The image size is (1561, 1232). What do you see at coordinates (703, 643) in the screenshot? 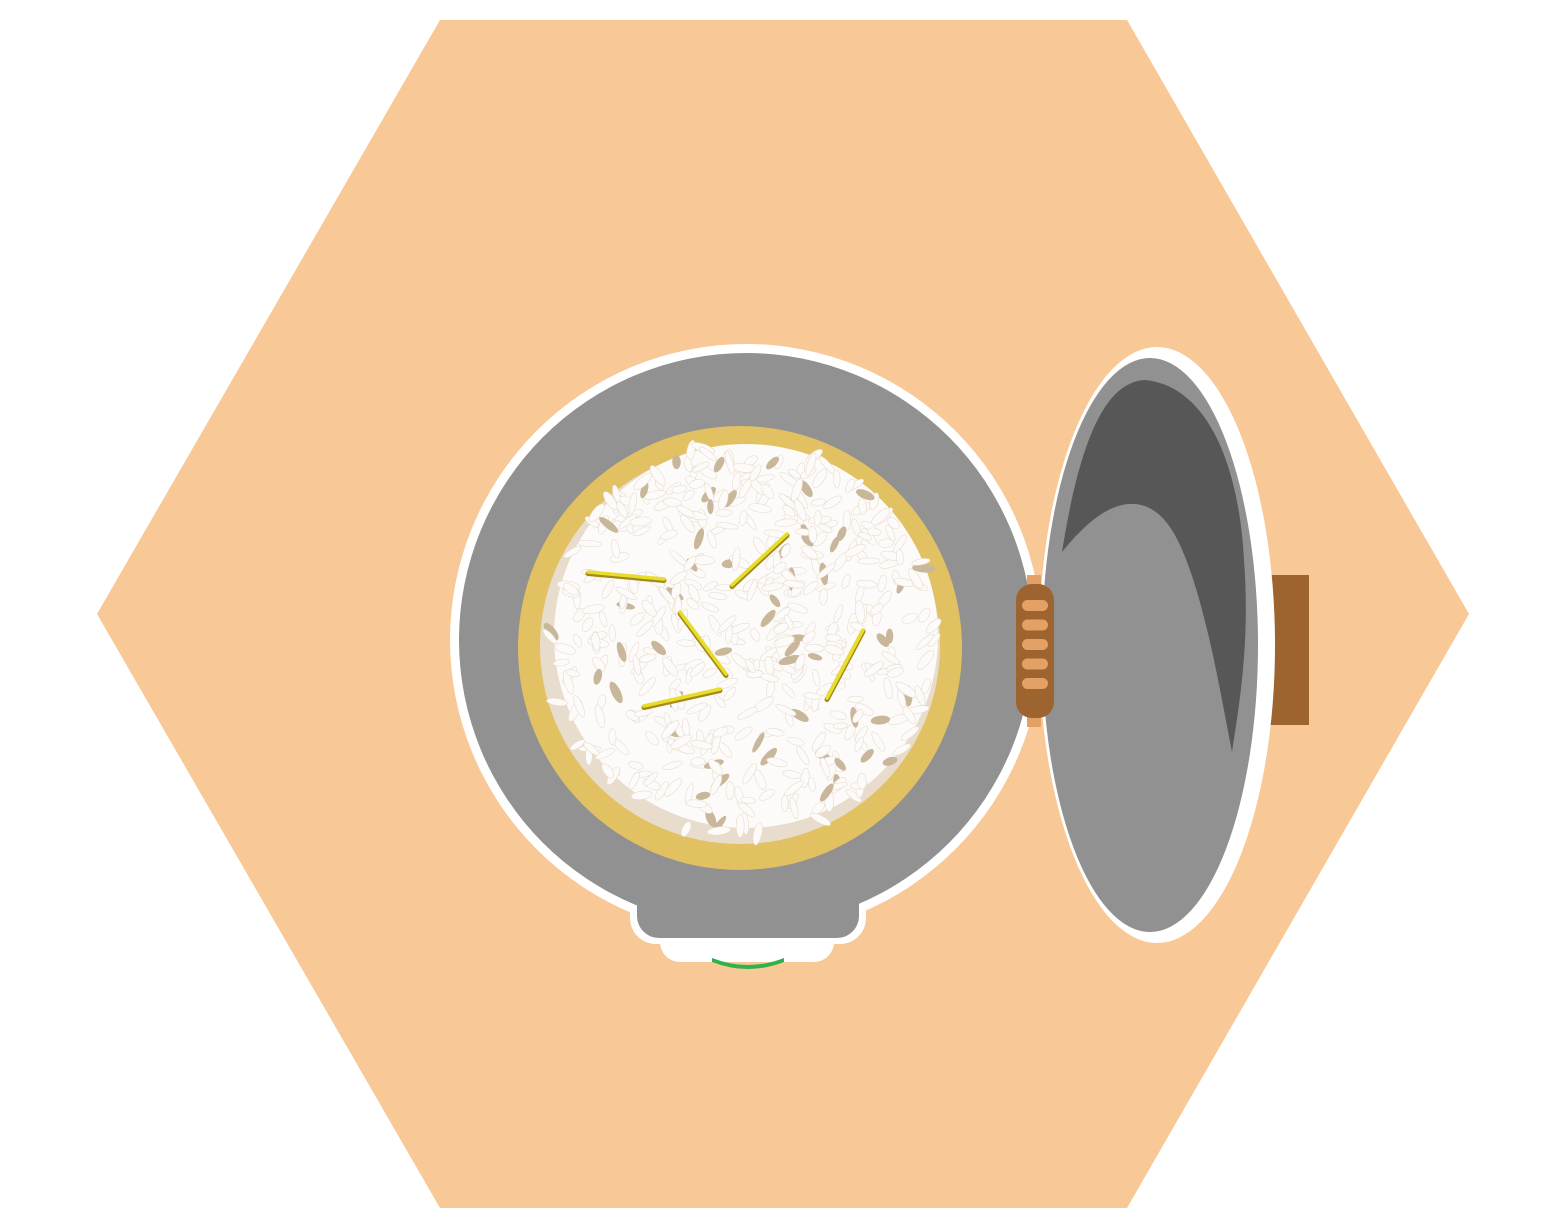
I see `herb-strip` at bounding box center [703, 643].